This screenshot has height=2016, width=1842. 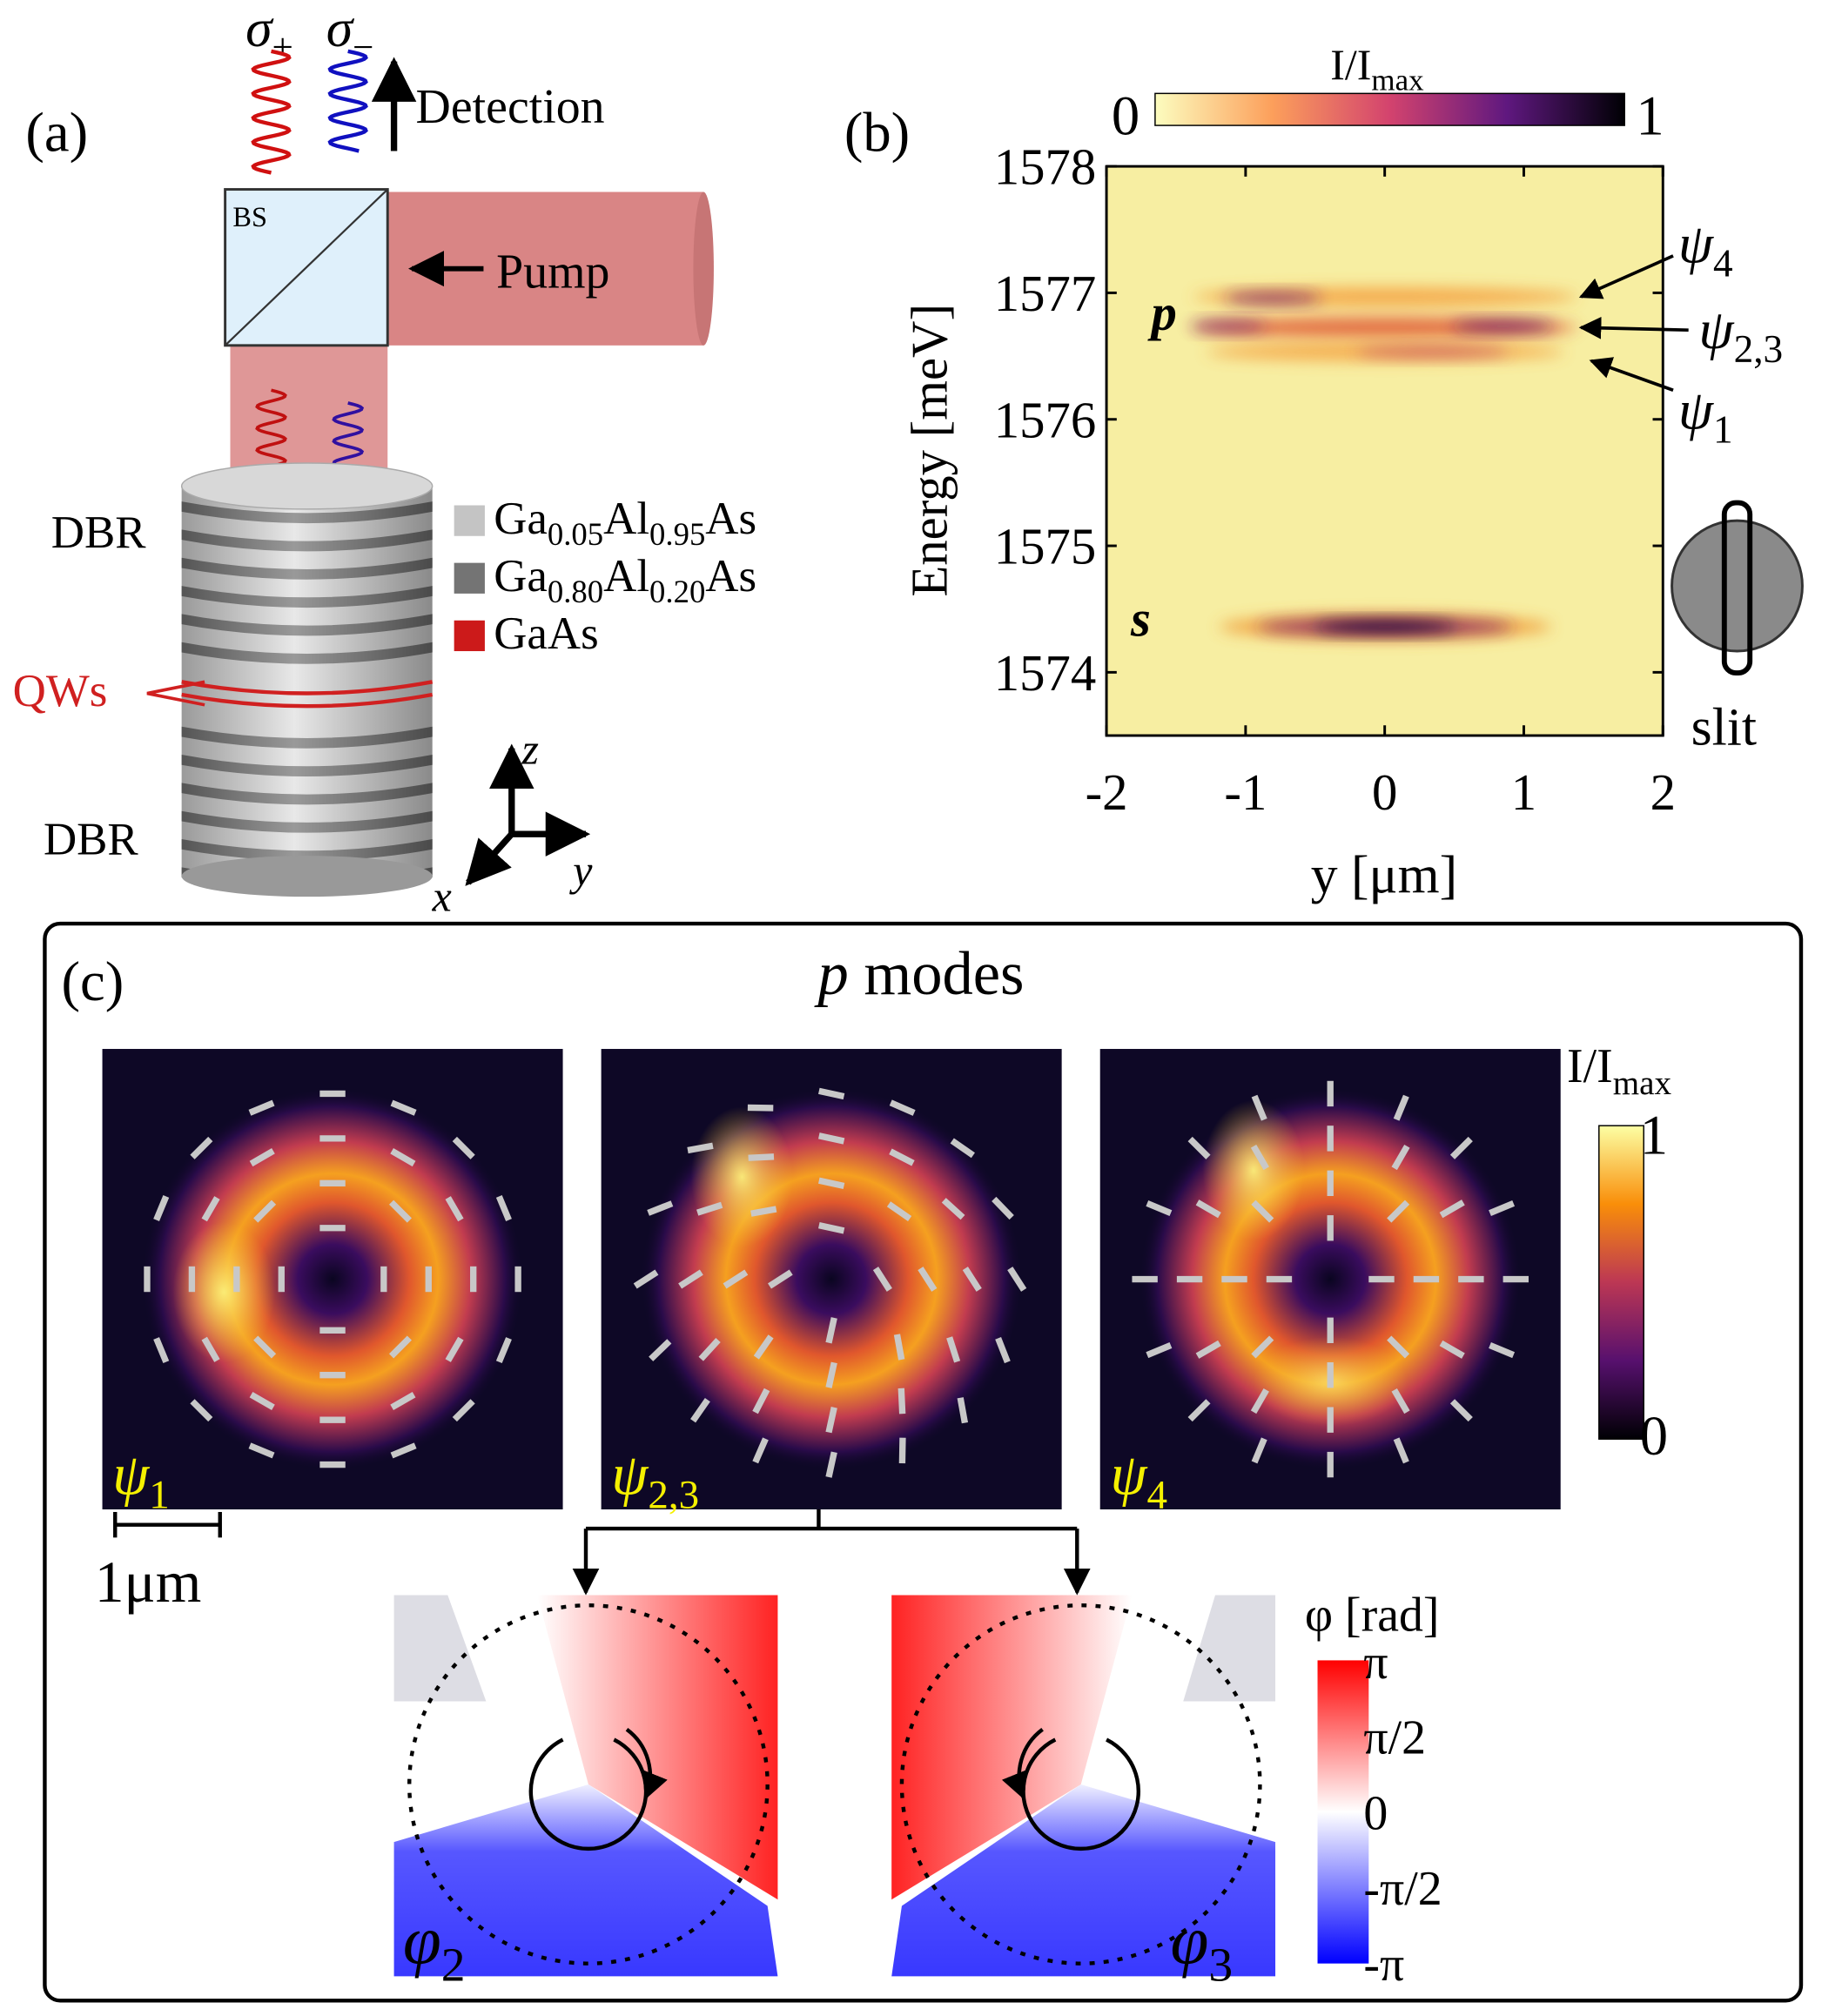 I want to click on slit-icon, so click(x=1737, y=587).